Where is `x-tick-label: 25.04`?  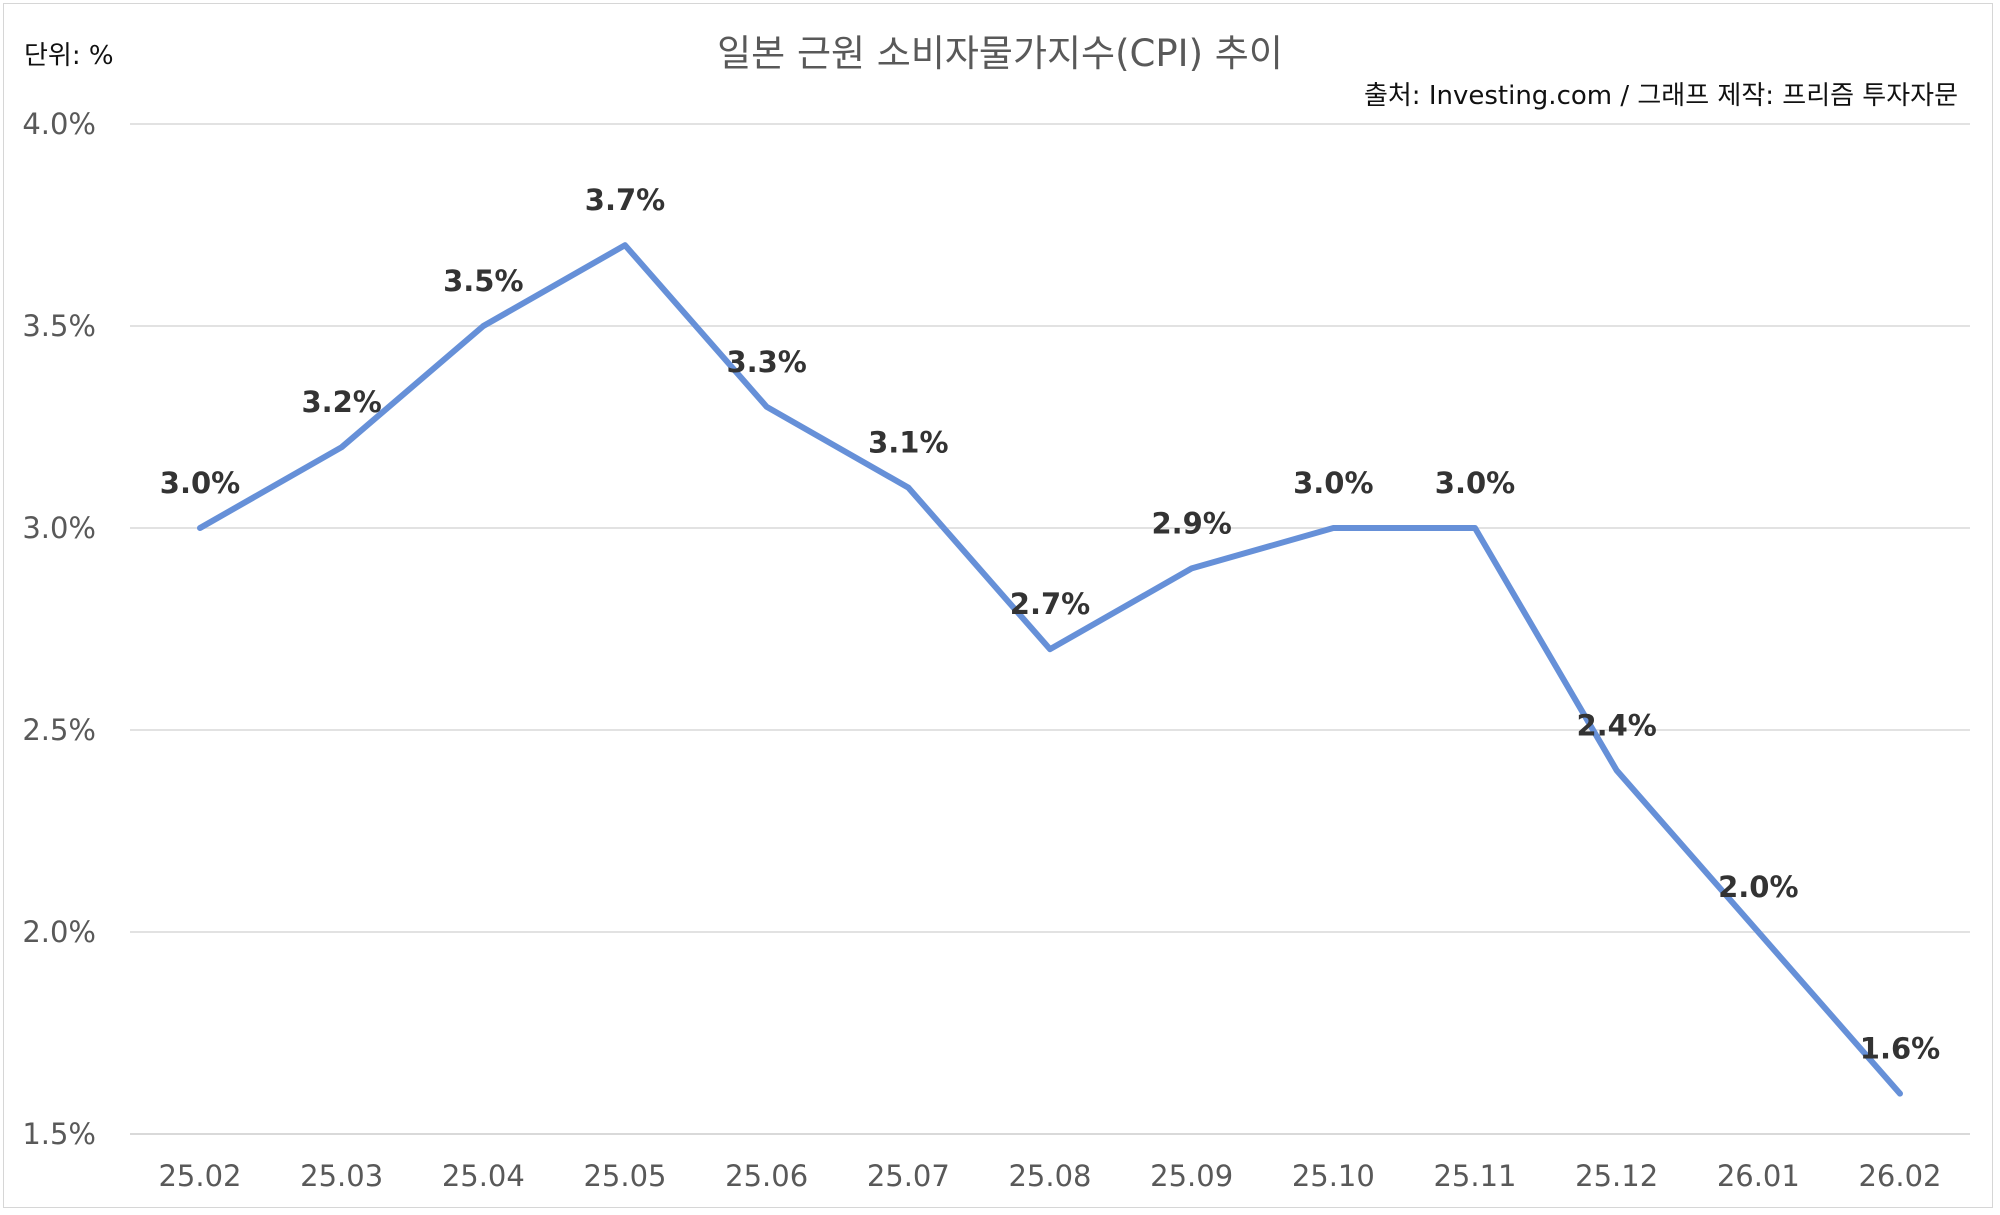 x-tick-label: 25.04 is located at coordinates (483, 1176).